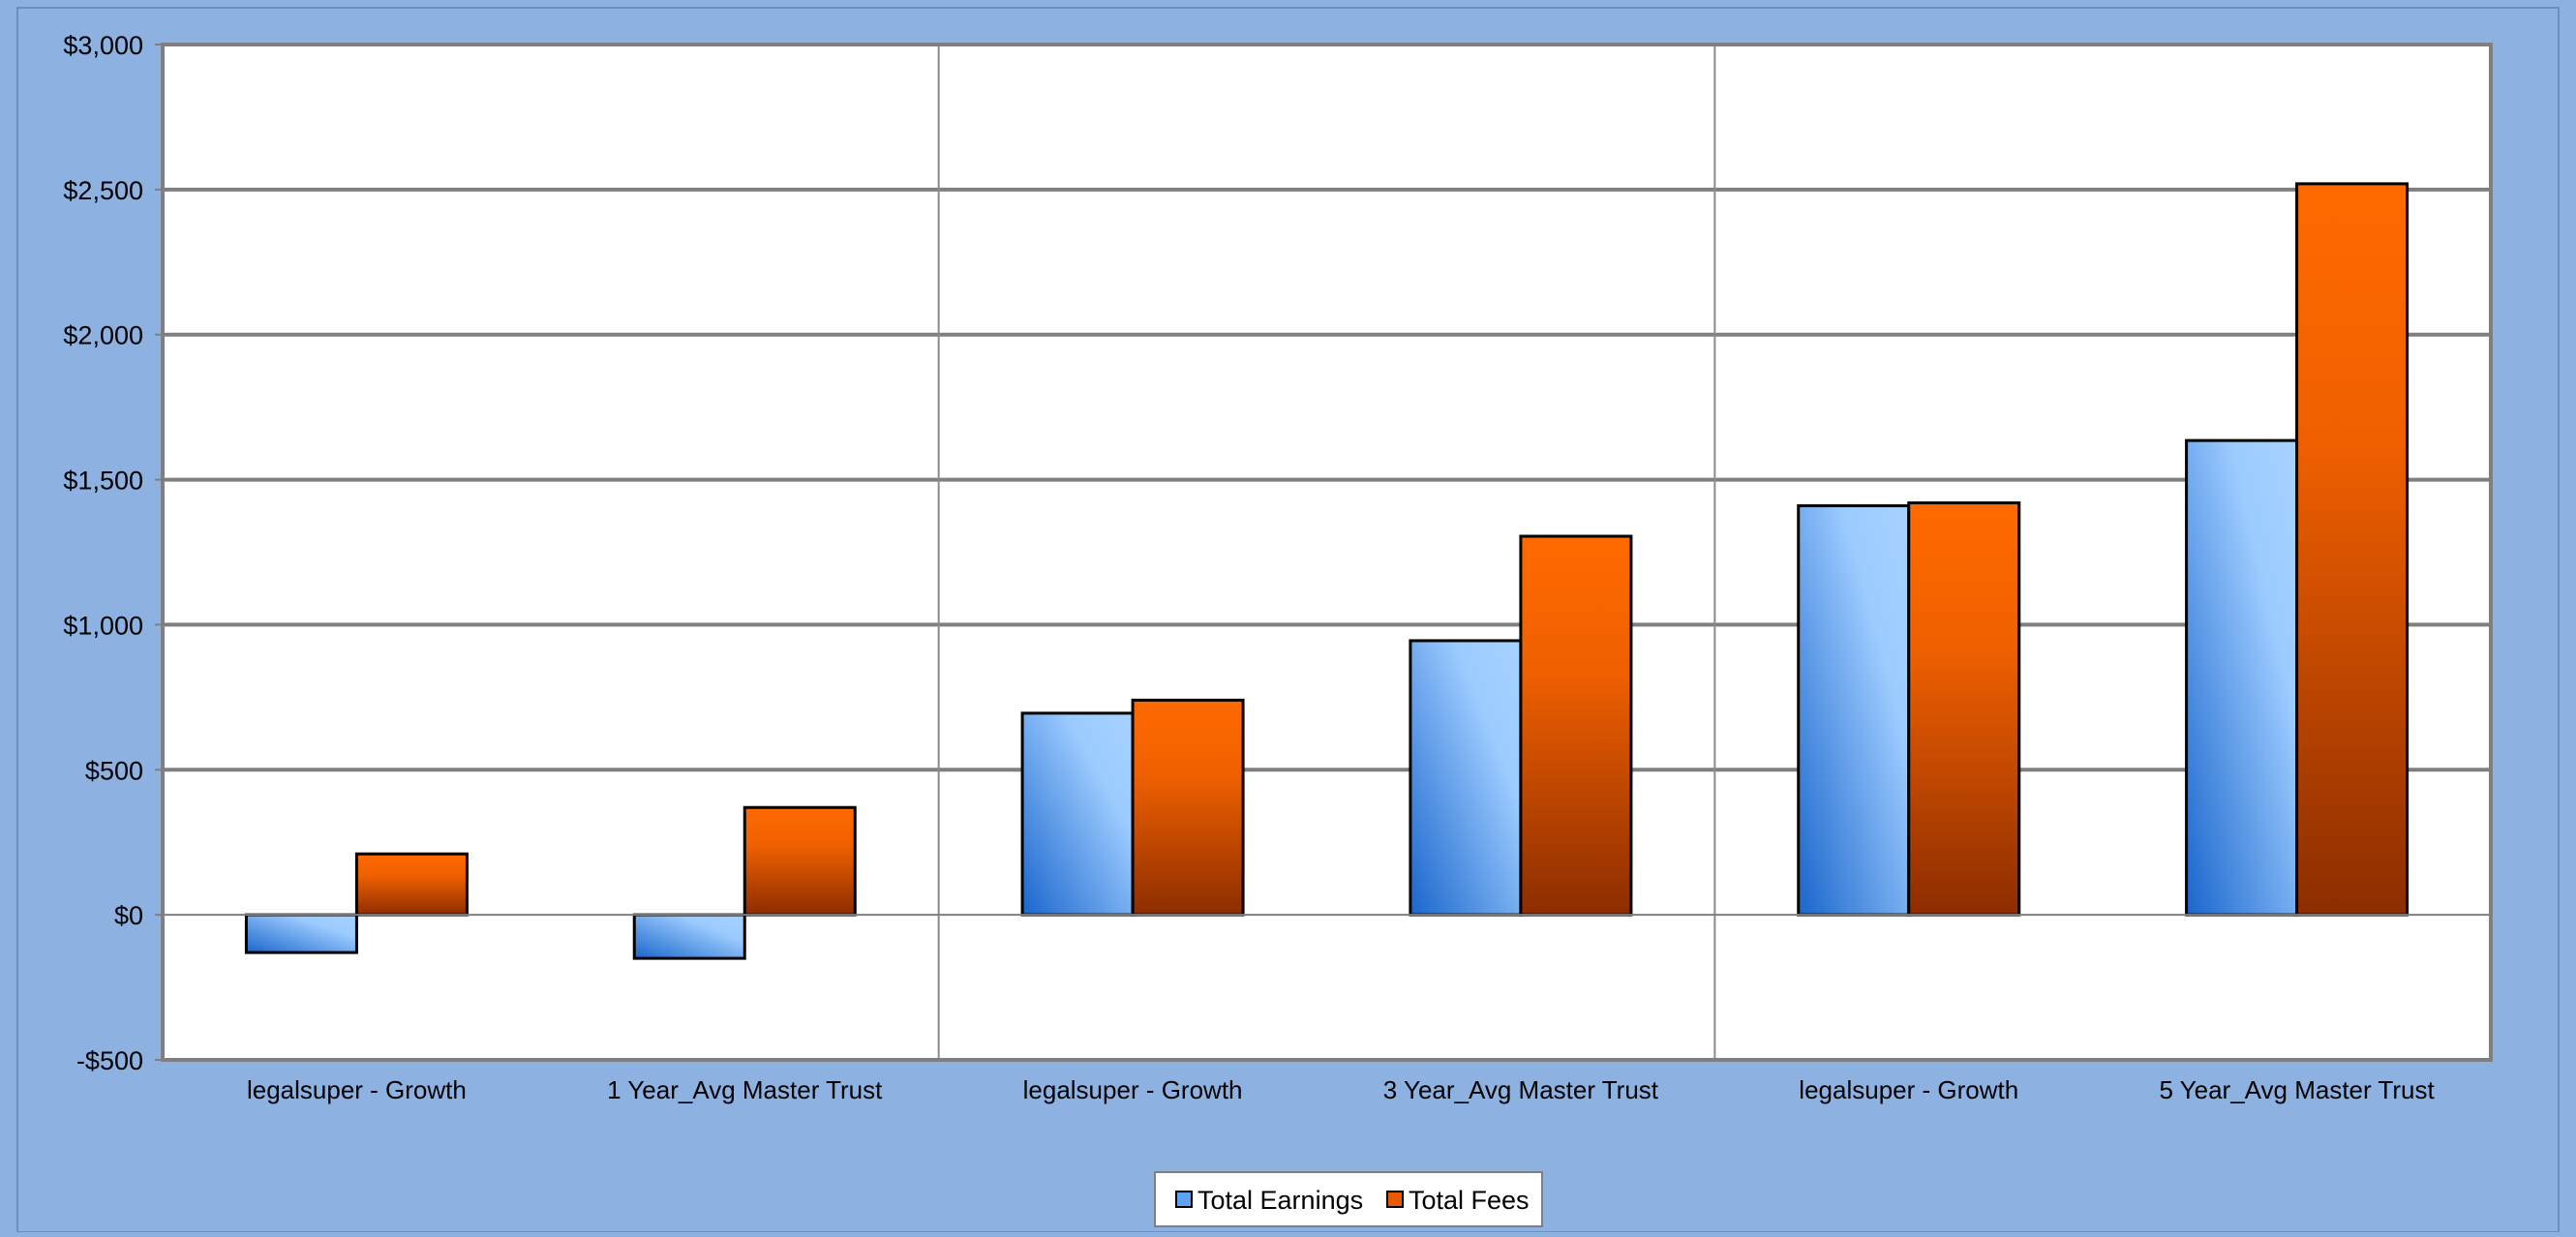 The image size is (2576, 1237). I want to click on legend-swatch-total-earnings, so click(1184, 1199).